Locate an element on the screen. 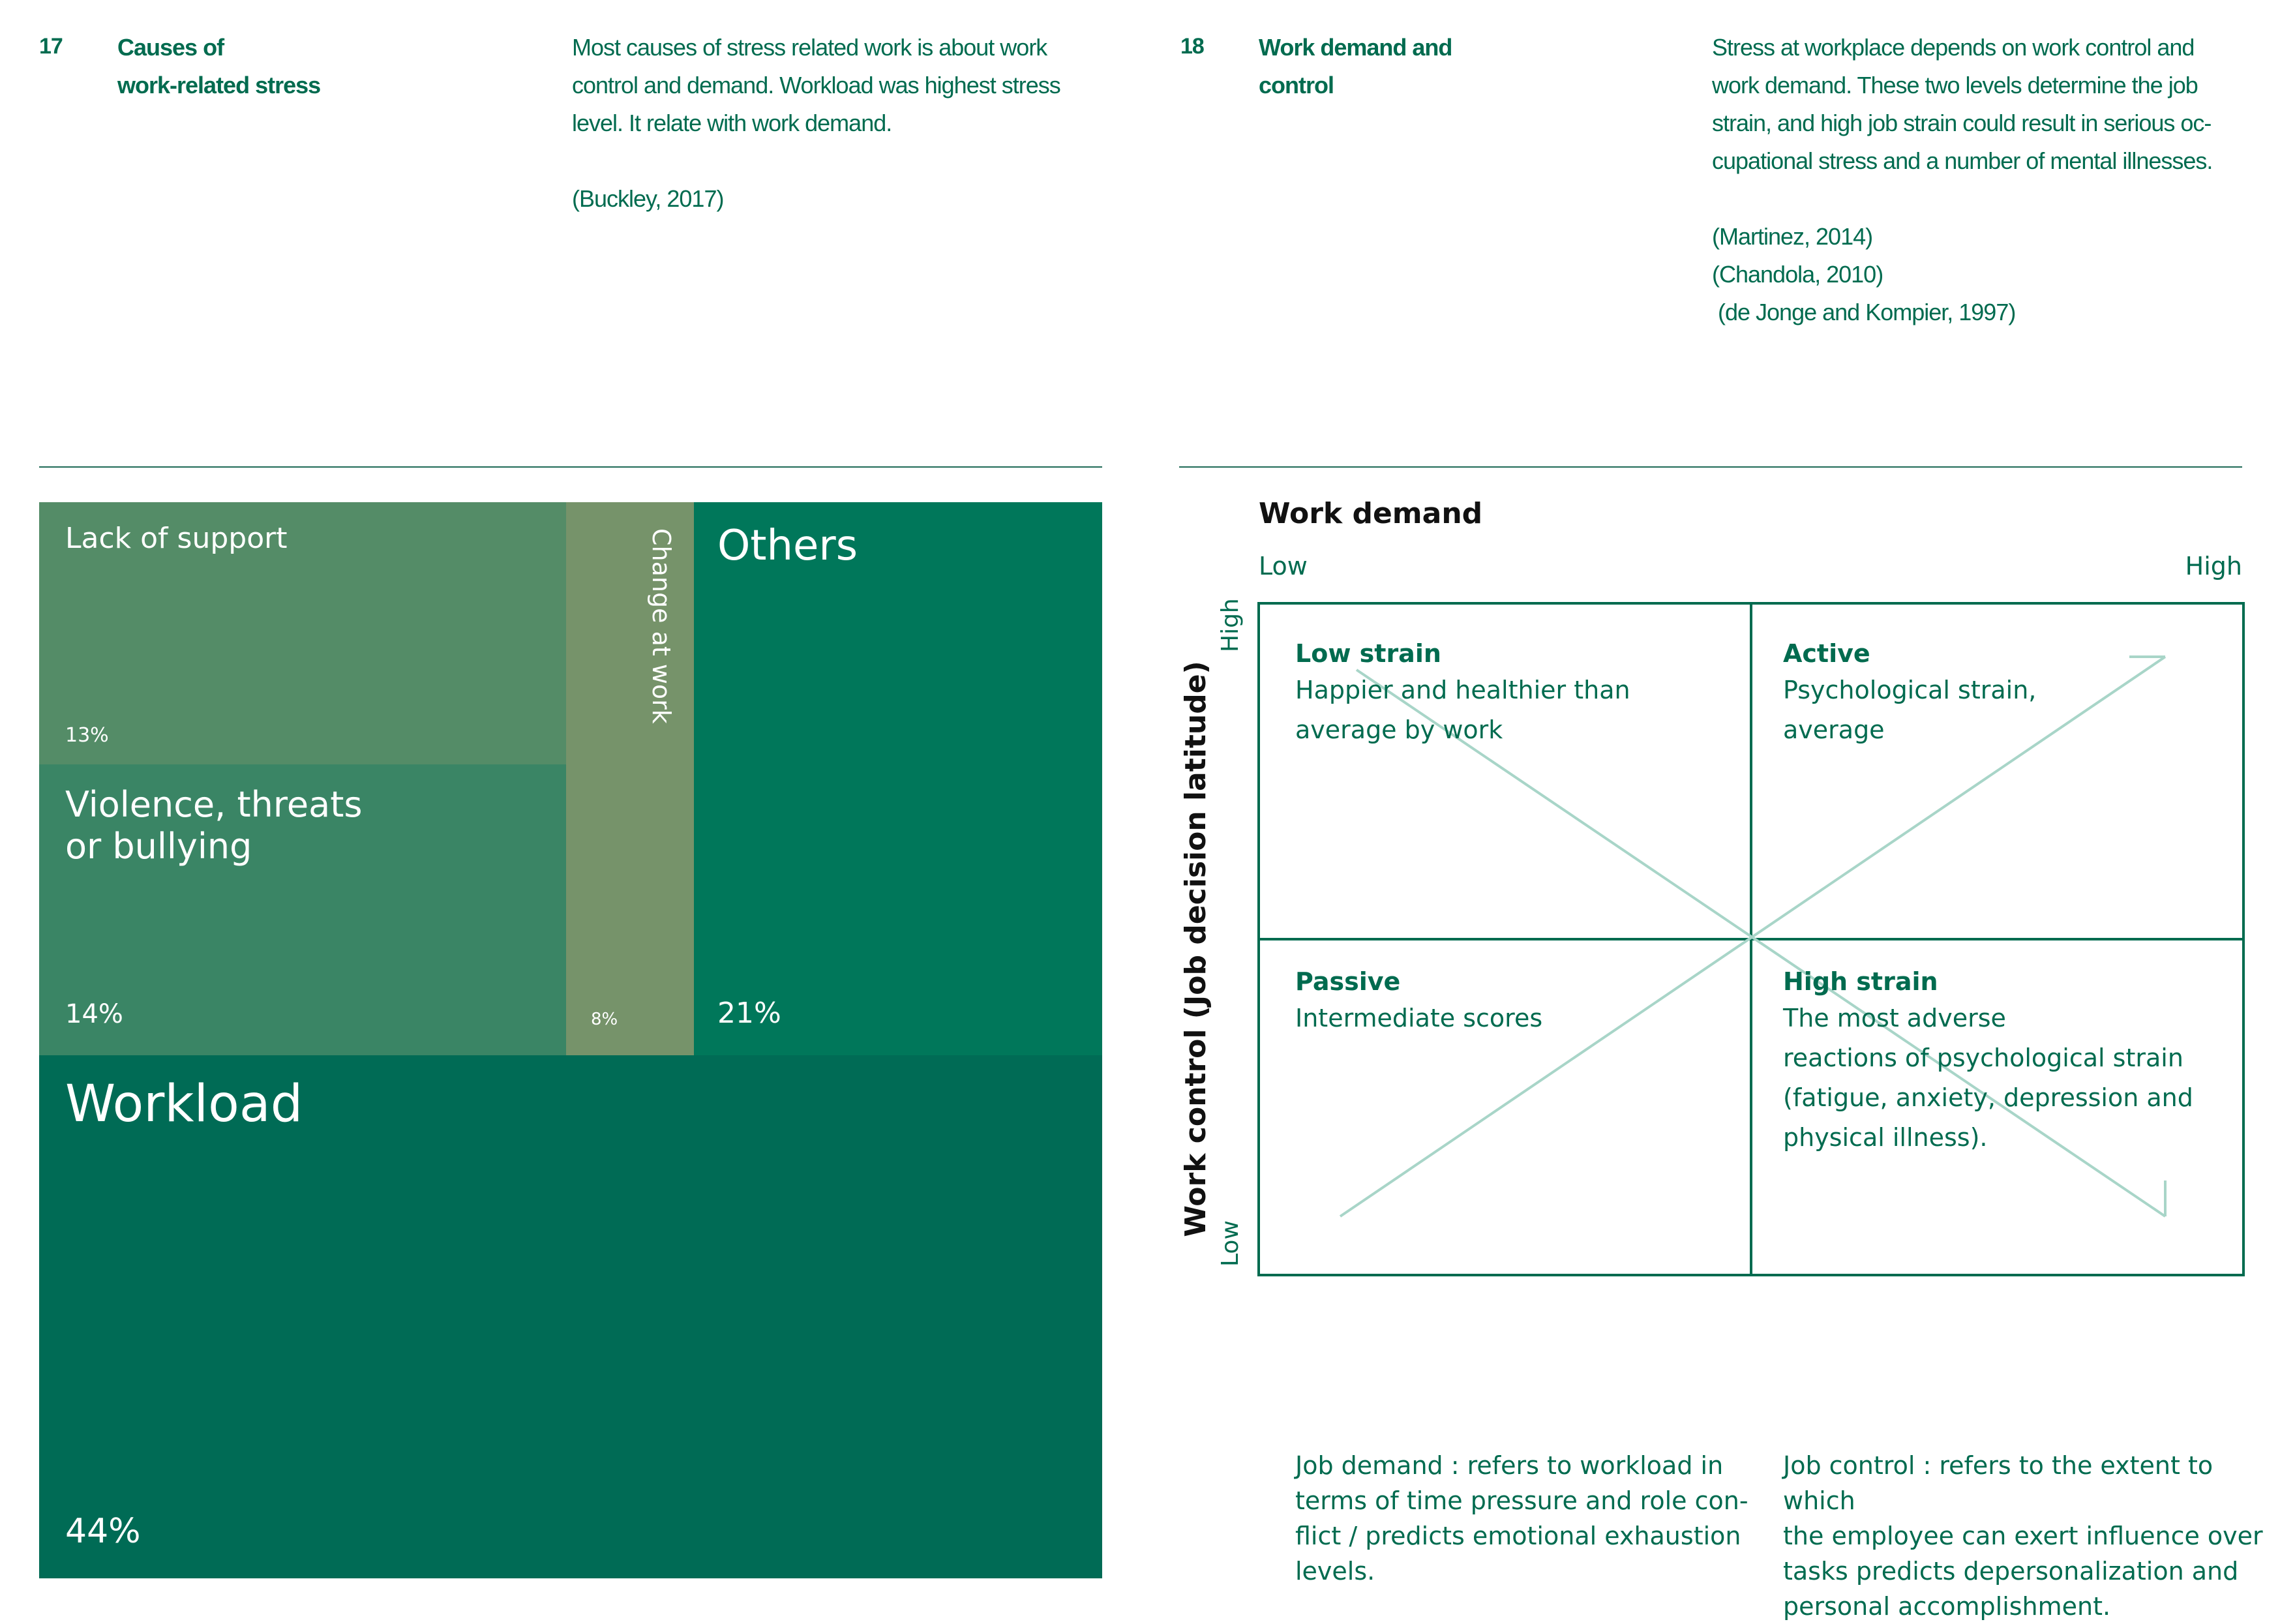 The image size is (2280, 1624). treemap-value-label: 8% is located at coordinates (605, 1019).